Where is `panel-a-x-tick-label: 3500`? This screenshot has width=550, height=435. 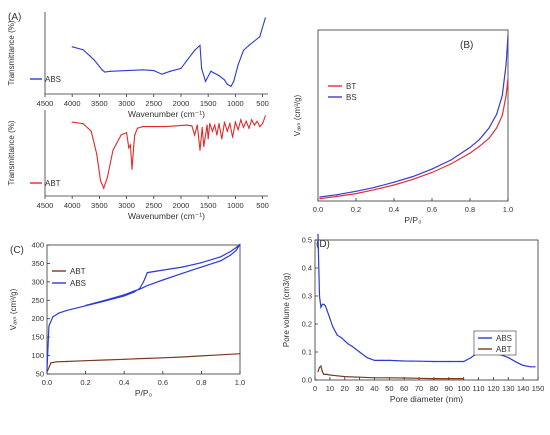
panel-a-x-tick-label: 3500 is located at coordinates (99, 205).